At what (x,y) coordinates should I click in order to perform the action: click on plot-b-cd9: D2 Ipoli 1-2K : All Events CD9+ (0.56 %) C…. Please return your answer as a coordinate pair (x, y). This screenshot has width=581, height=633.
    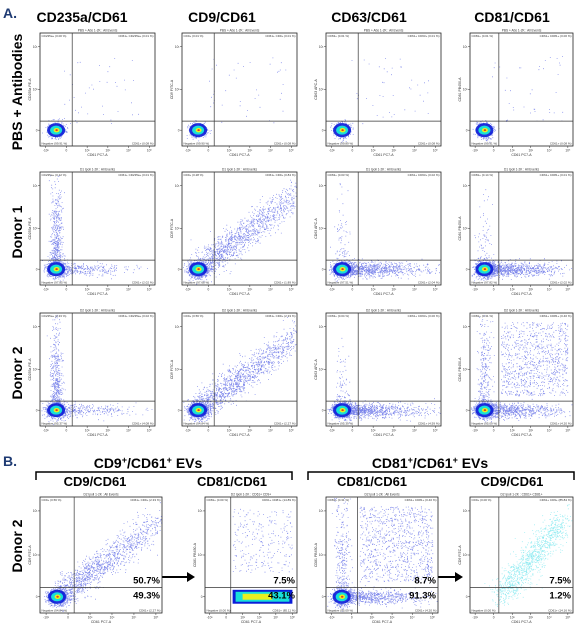
    Looking at the image, I should click on (95, 558).